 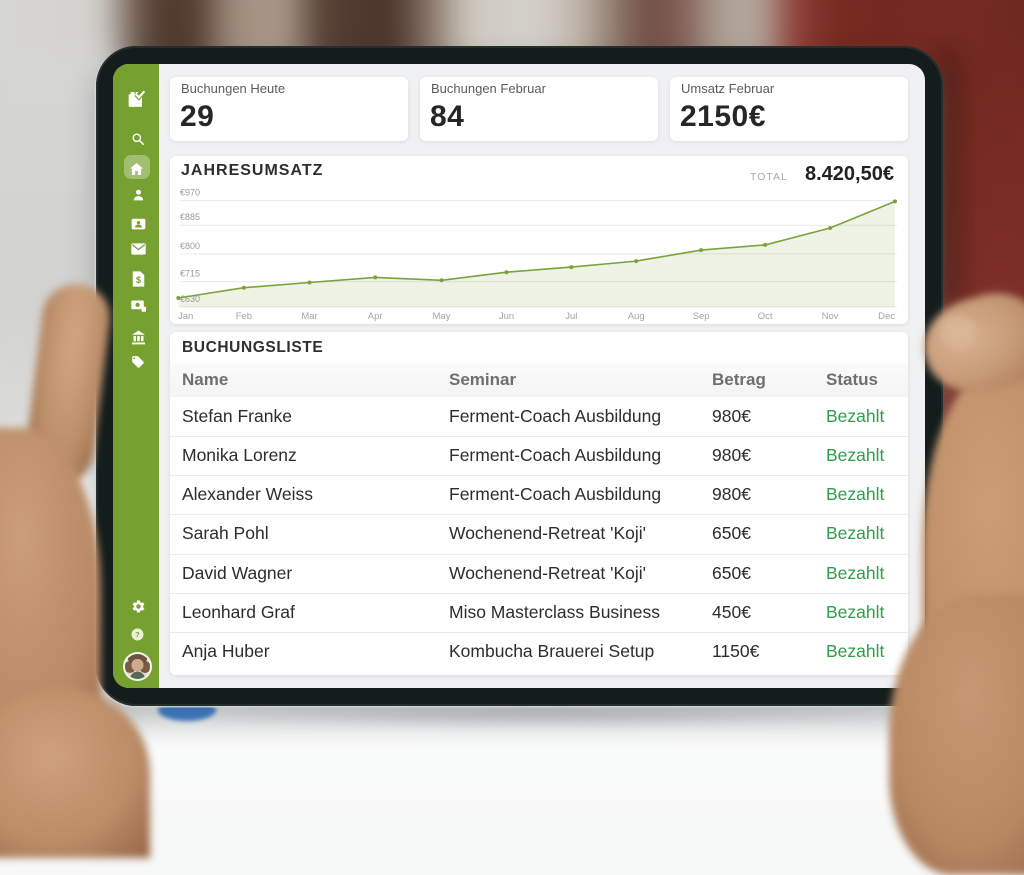 I want to click on svg-text: Oct, so click(x=765, y=316).